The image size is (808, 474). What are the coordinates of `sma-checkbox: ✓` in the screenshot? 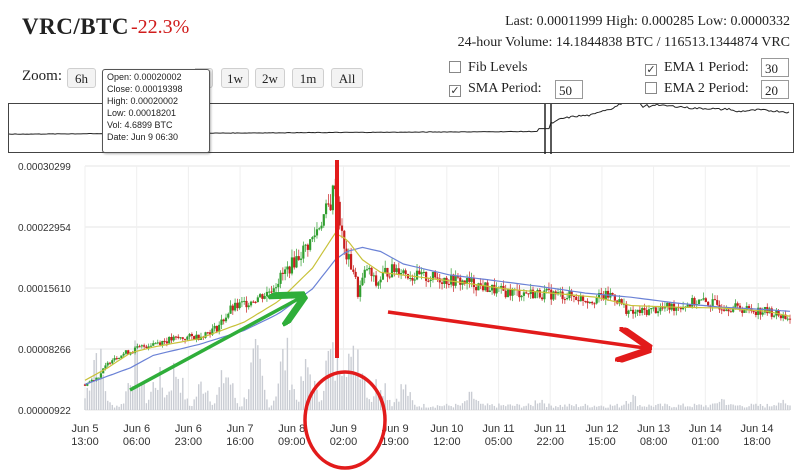 It's located at (455, 91).